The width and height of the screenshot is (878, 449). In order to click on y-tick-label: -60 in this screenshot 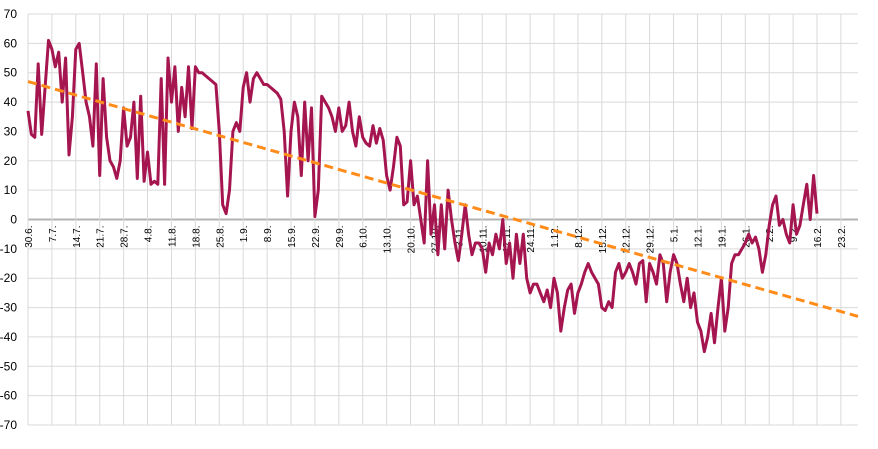, I will do `click(8, 396)`.